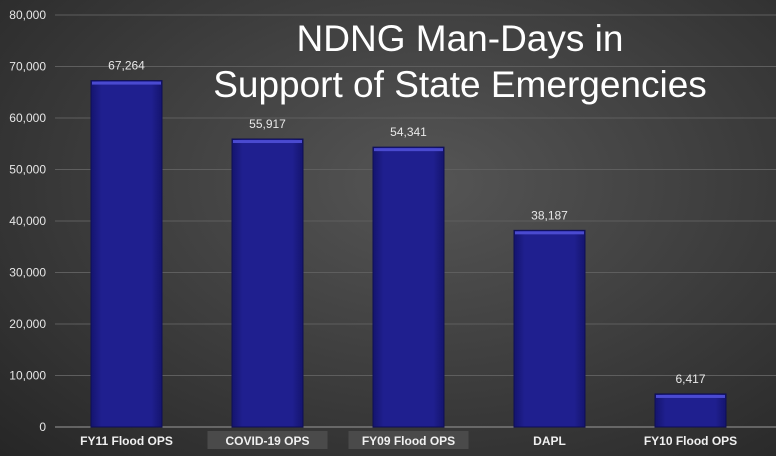  Describe the element at coordinates (27, 376) in the screenshot. I see `y-tick-label: 10,000` at that location.